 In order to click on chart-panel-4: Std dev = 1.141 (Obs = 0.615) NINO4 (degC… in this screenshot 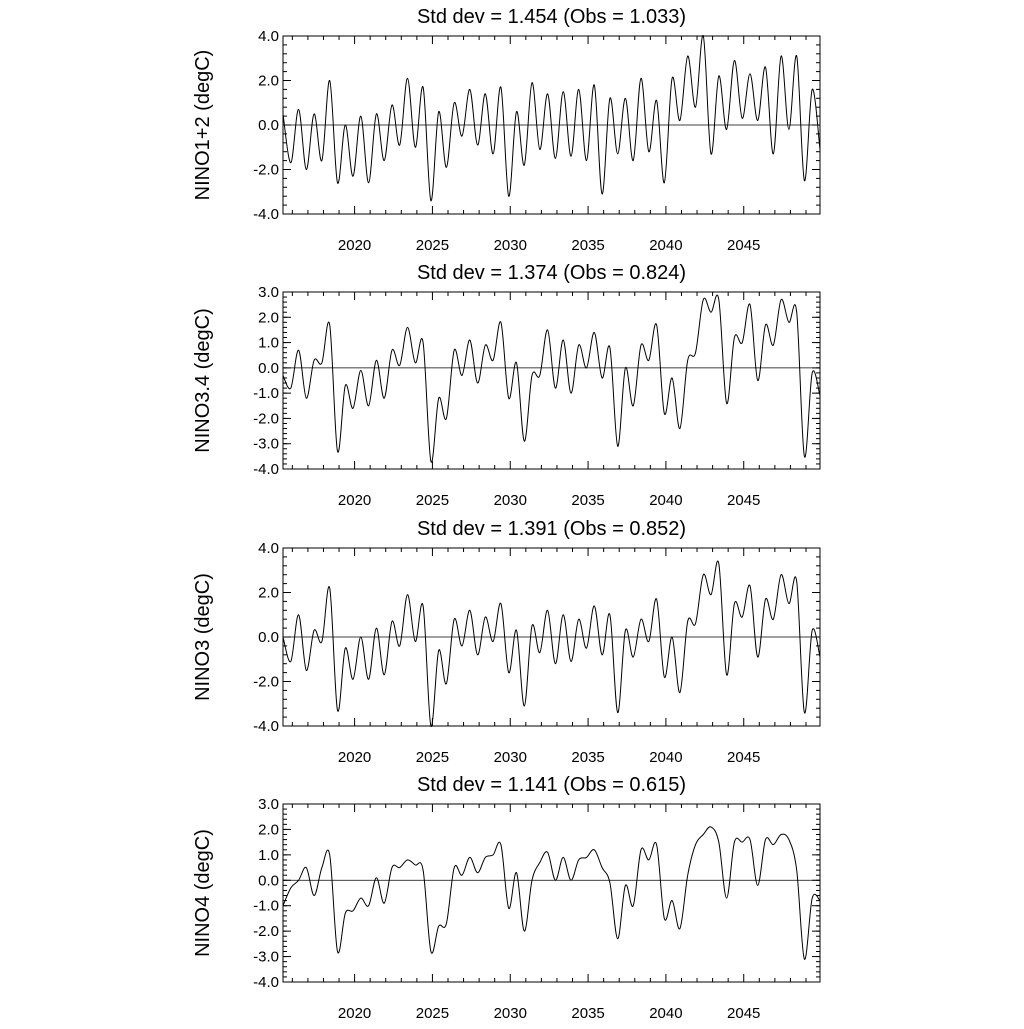, I will do `click(506, 898)`.